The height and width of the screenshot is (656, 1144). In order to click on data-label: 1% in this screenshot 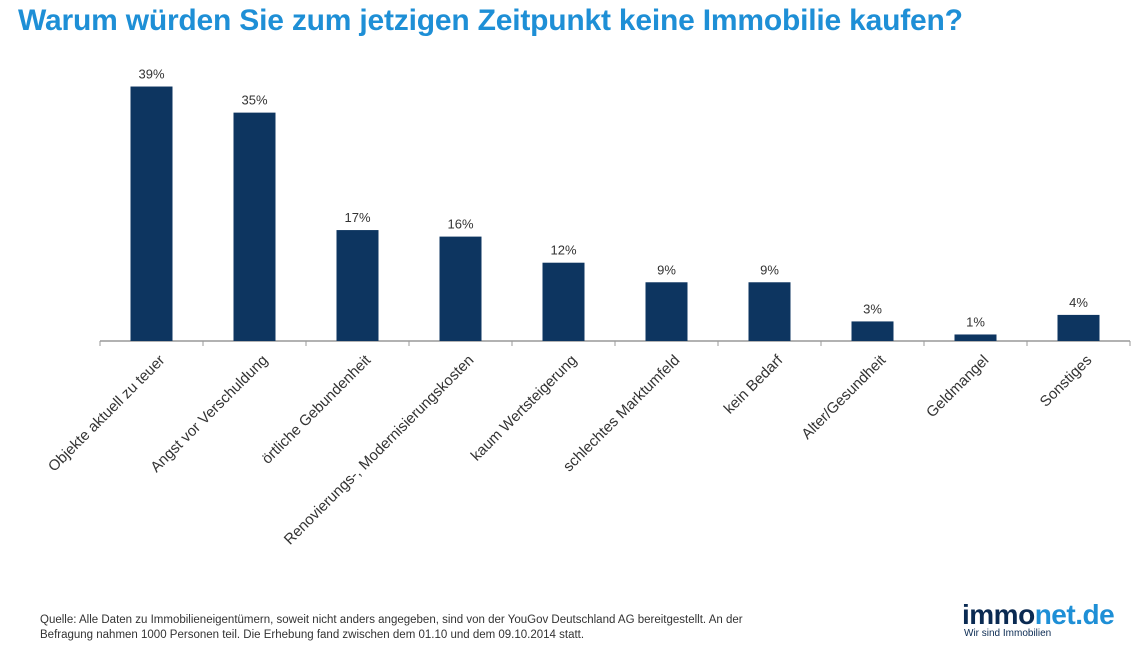, I will do `click(975, 321)`.